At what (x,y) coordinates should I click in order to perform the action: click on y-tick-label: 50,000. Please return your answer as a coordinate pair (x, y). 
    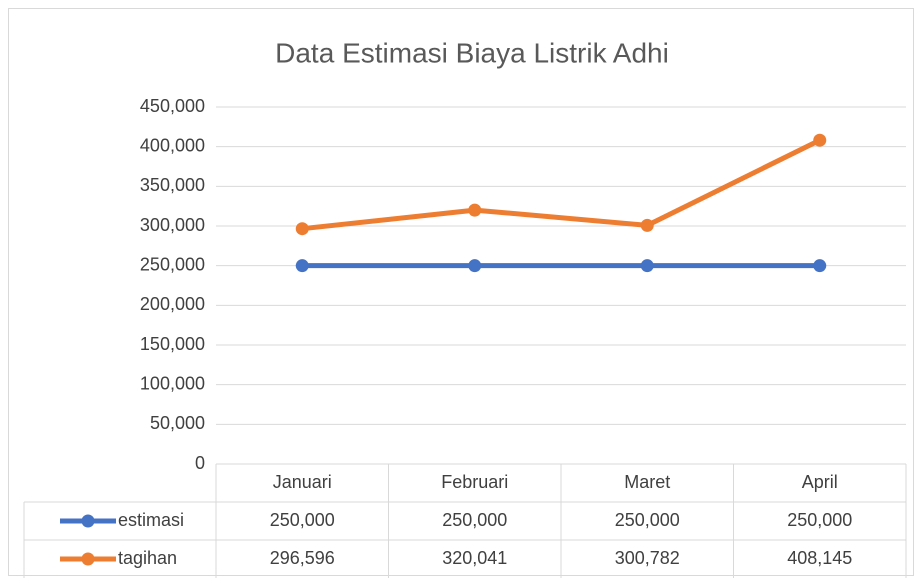
    Looking at the image, I should click on (177, 423).